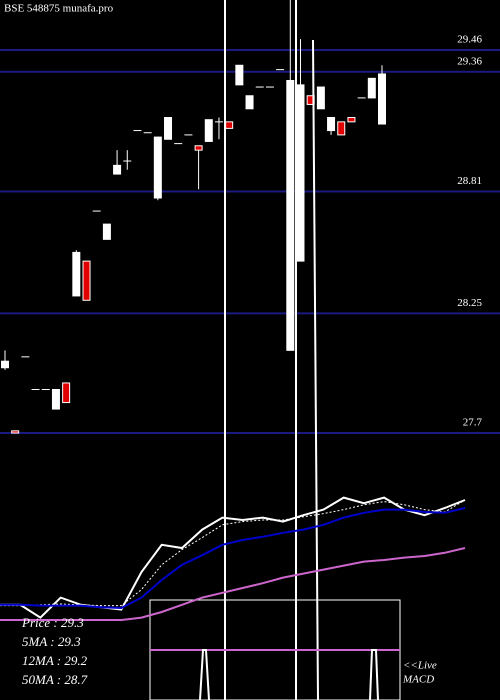  Describe the element at coordinates (420, 666) in the screenshot. I see `macd-label: <<Live` at that location.